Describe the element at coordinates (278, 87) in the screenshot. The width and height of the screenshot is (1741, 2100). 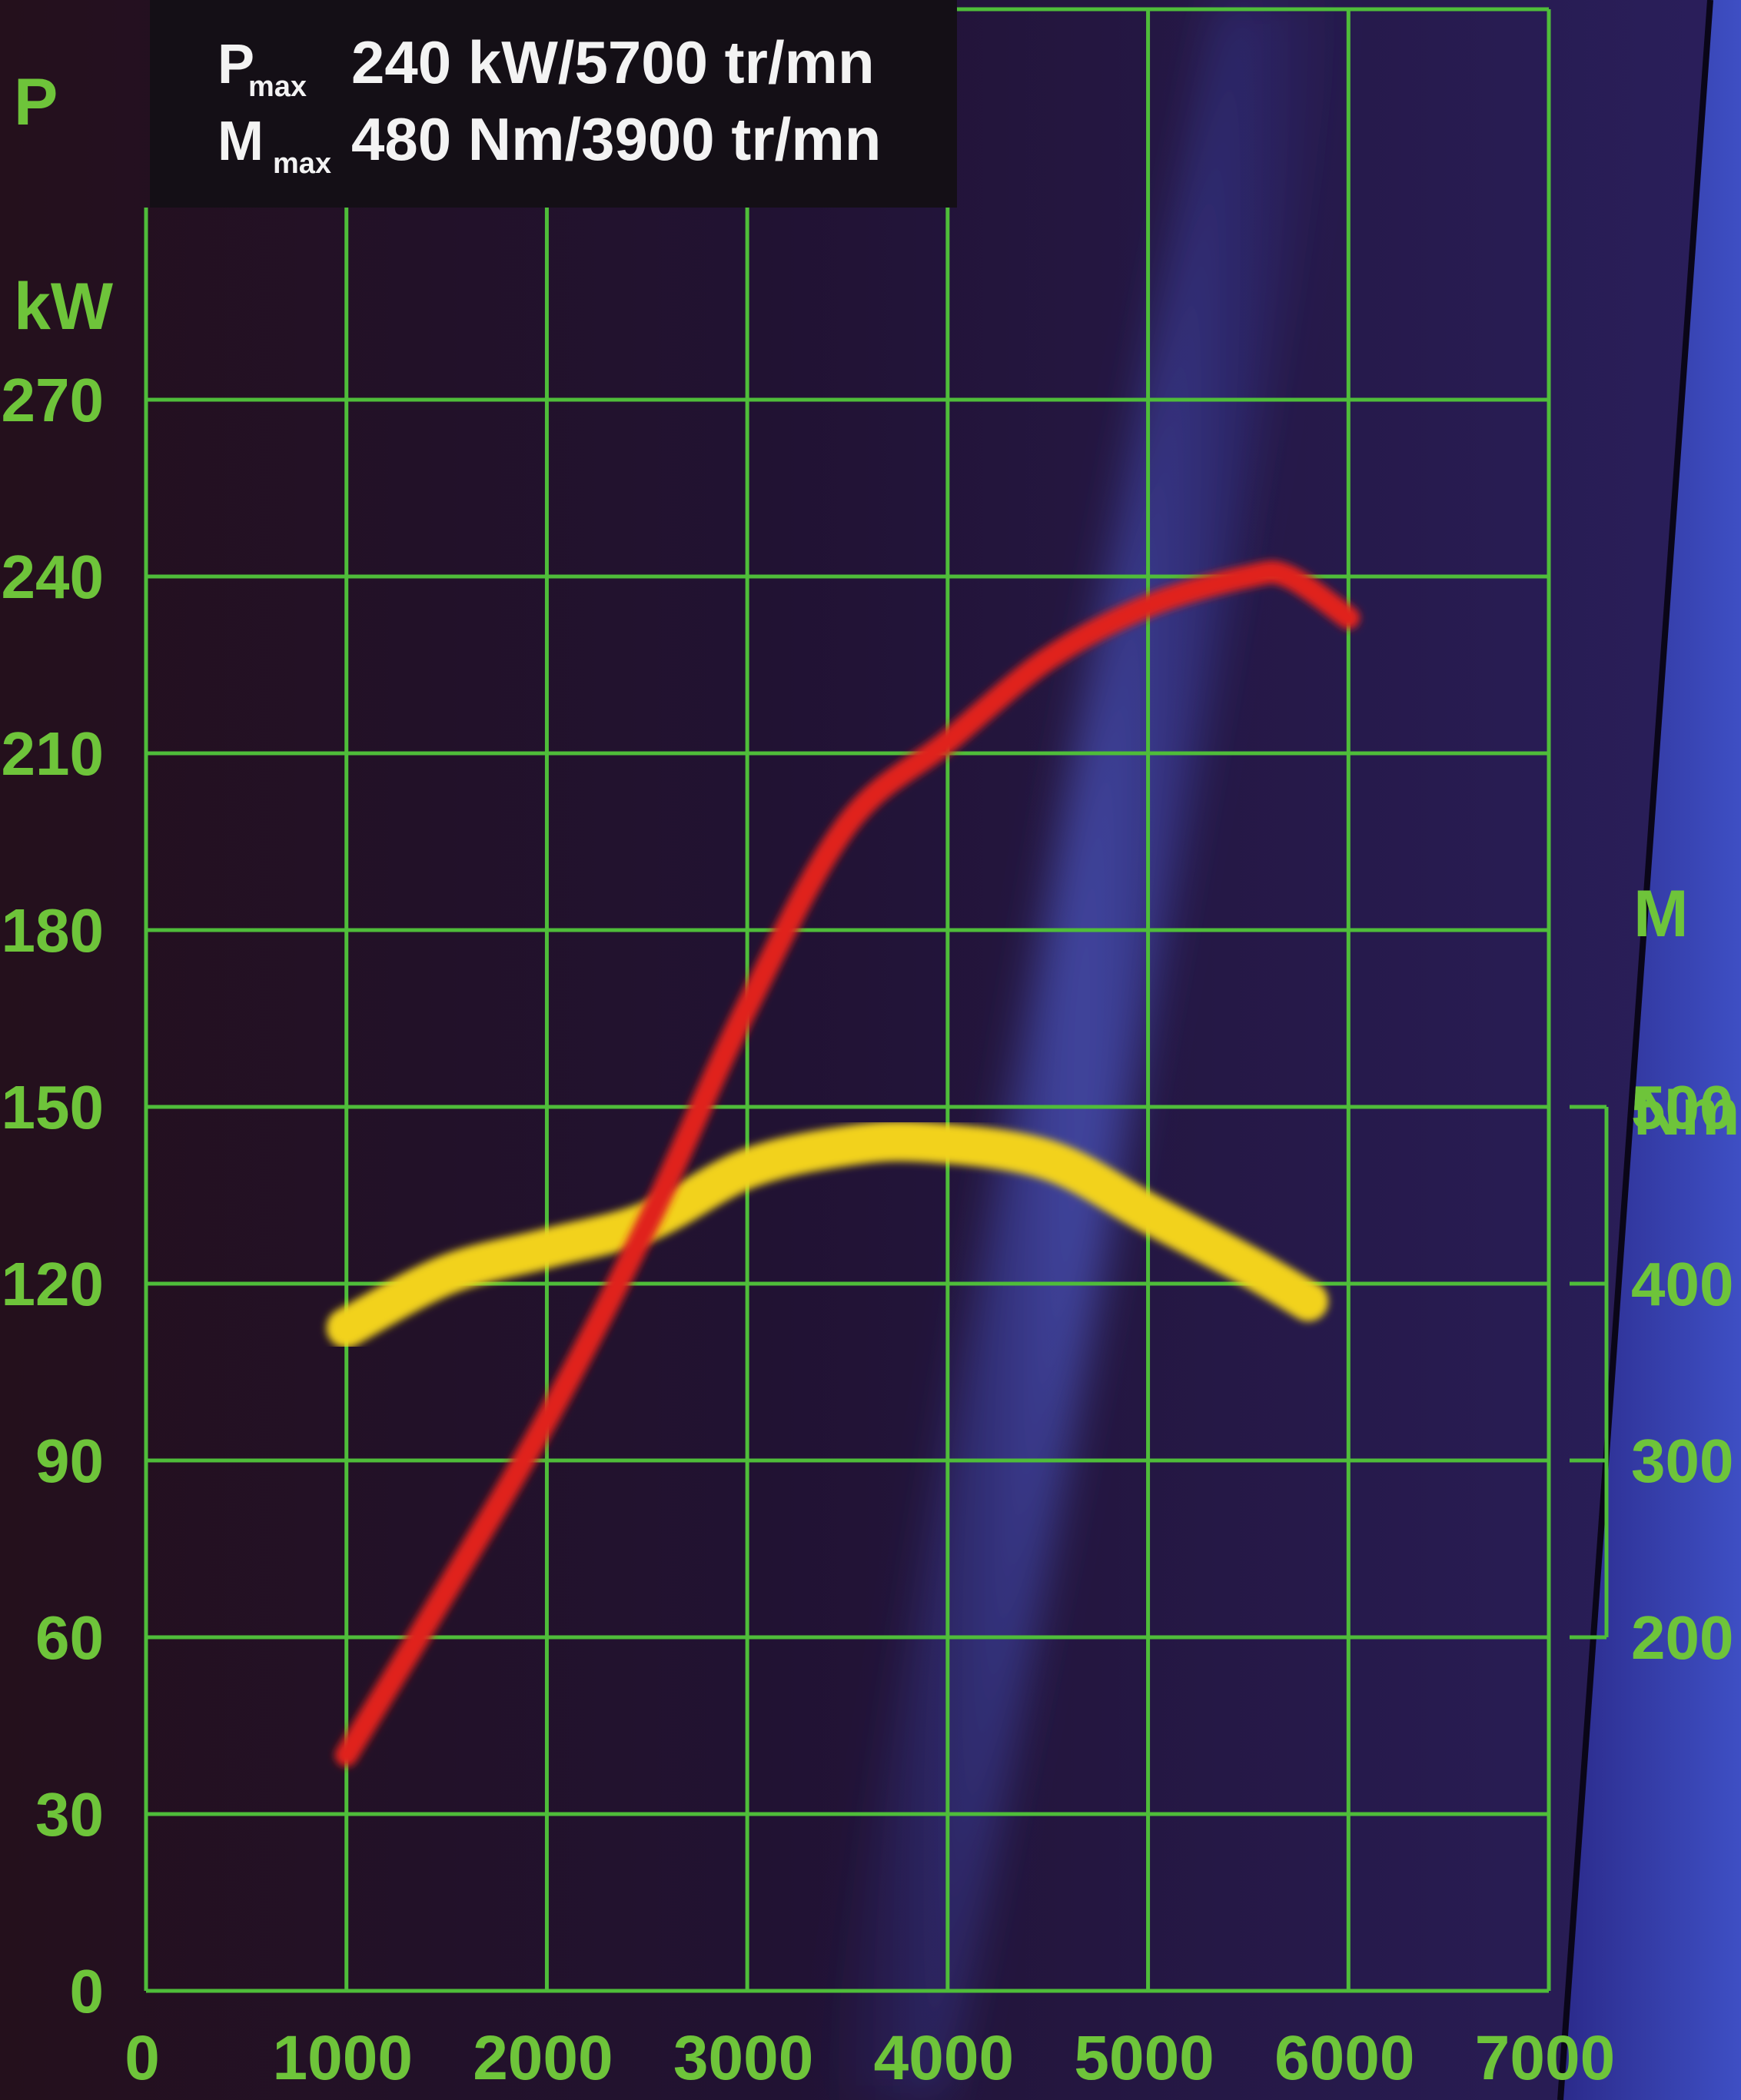
I see `pmax-subscript: max` at that location.